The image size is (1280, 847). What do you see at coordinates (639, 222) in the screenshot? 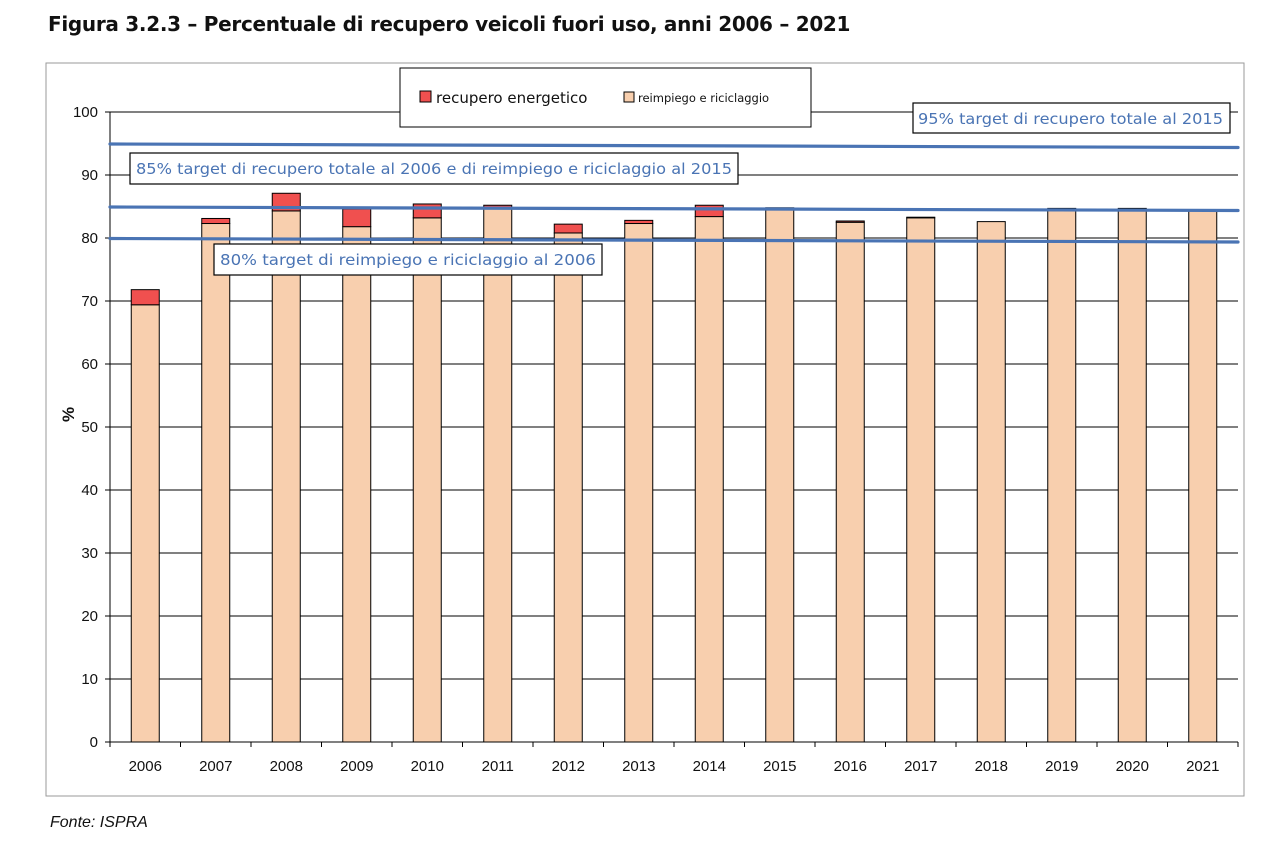
I see `bar-recupero-energetico-2013` at bounding box center [639, 222].